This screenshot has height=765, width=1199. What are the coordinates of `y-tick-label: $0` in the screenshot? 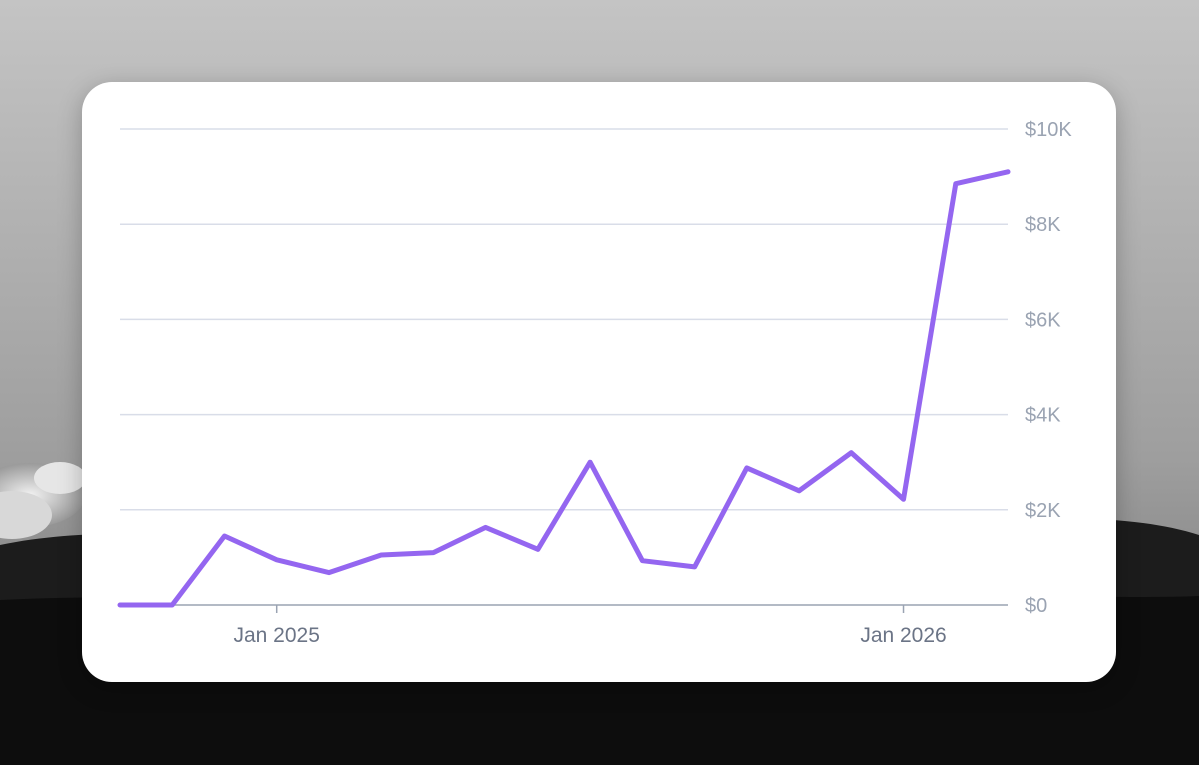 It's located at (1036, 606).